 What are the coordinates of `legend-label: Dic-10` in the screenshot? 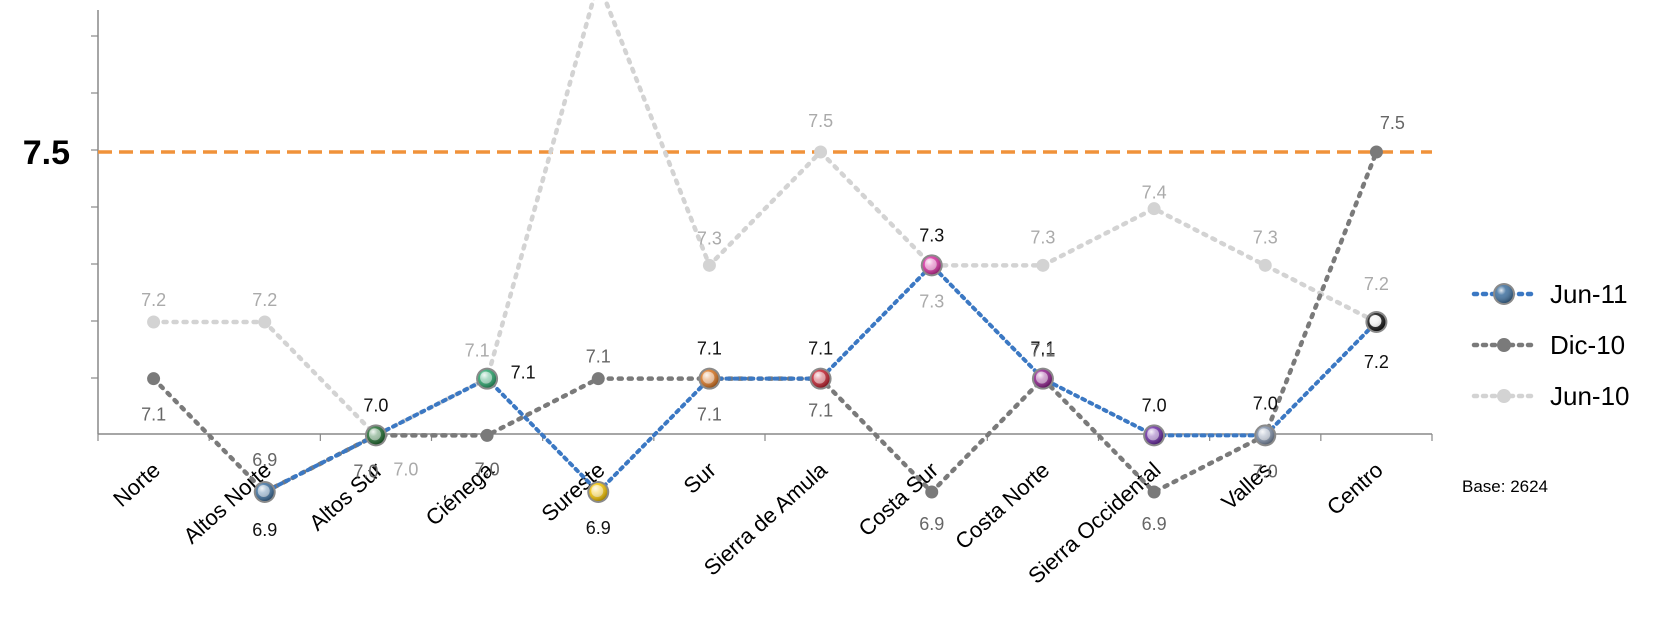 It's located at (1587, 345).